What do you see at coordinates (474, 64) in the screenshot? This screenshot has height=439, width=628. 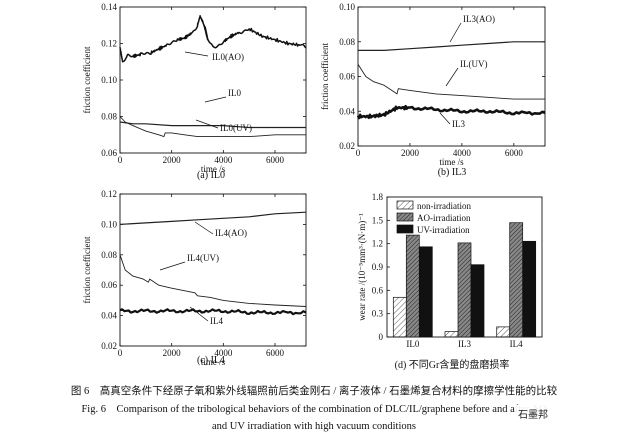 I see `series-label: IL(UV)` at bounding box center [474, 64].